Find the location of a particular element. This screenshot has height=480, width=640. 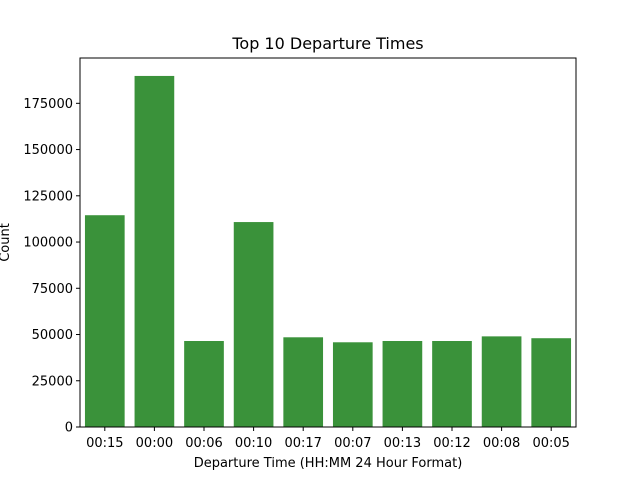

y-tick-label: 150000 is located at coordinates (48, 150).